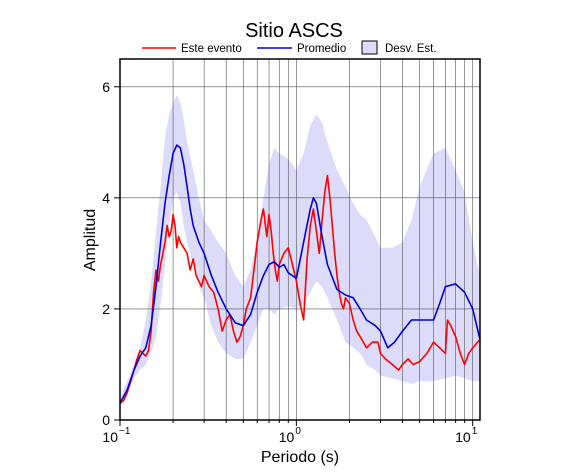 The width and height of the screenshot is (586, 475). Describe the element at coordinates (106, 309) in the screenshot. I see `y-tick-label: 2` at that location.